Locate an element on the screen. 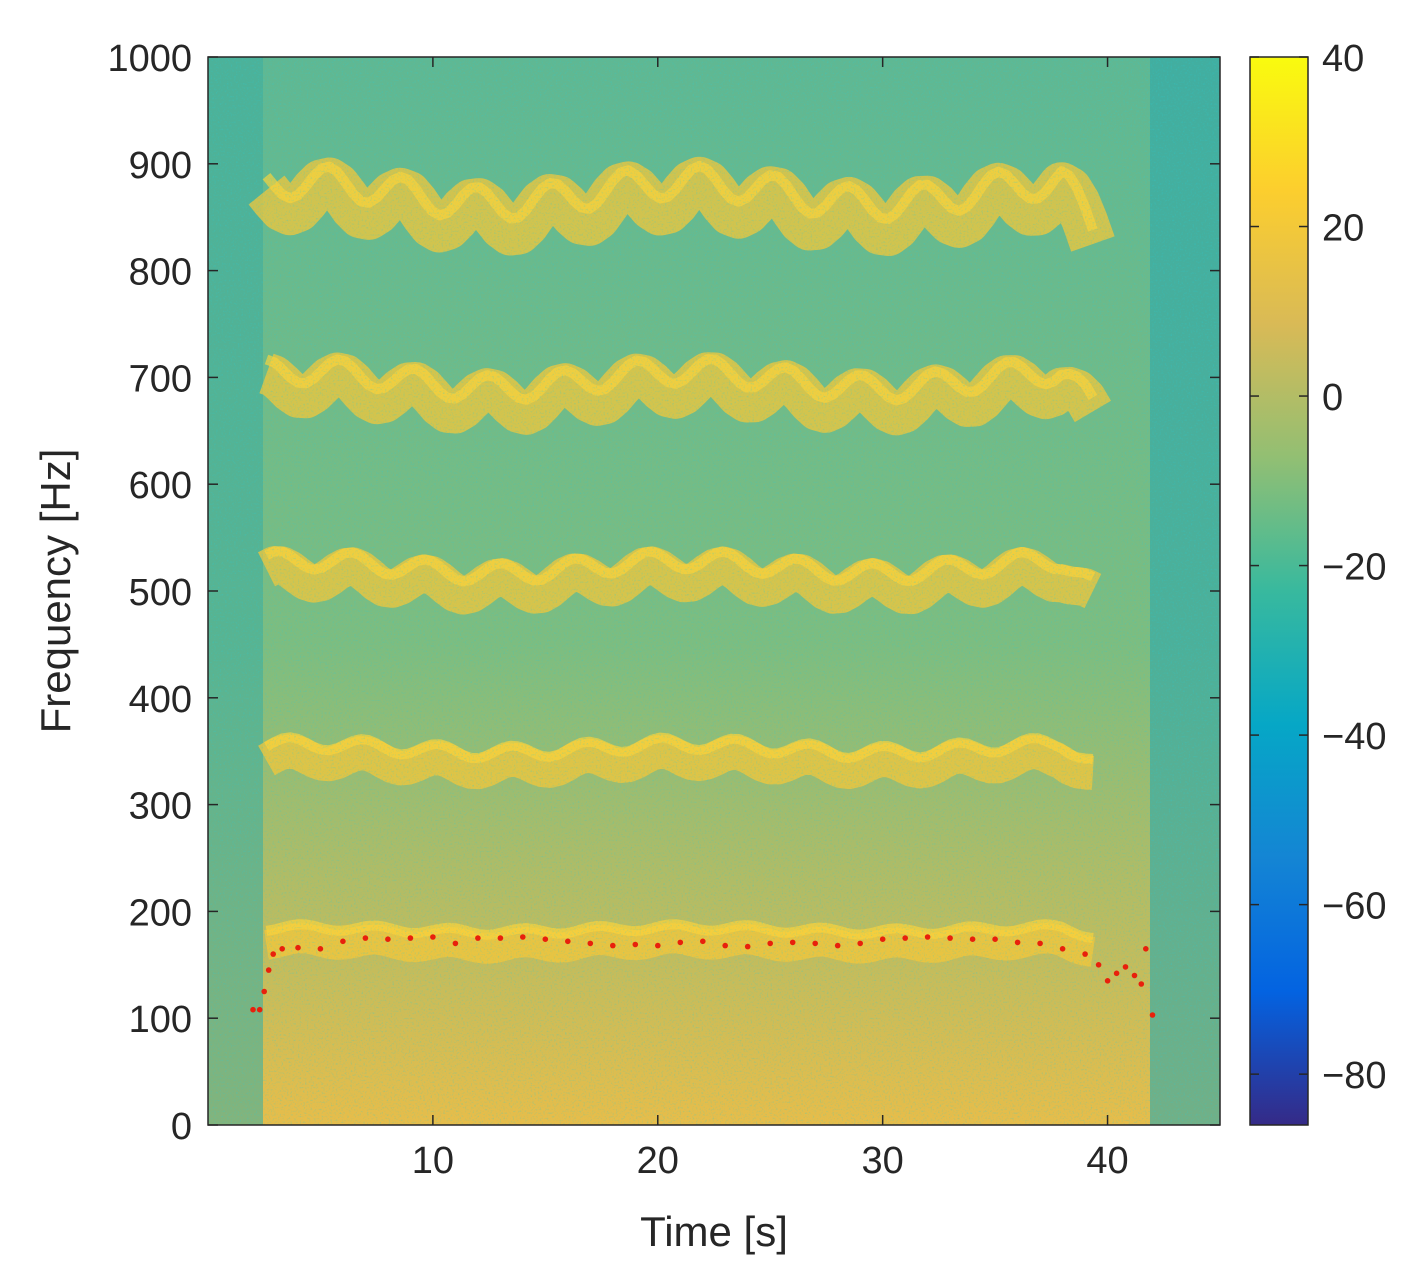 The height and width of the screenshot is (1280, 1426). y-tick-label: 800 is located at coordinates (160, 273).